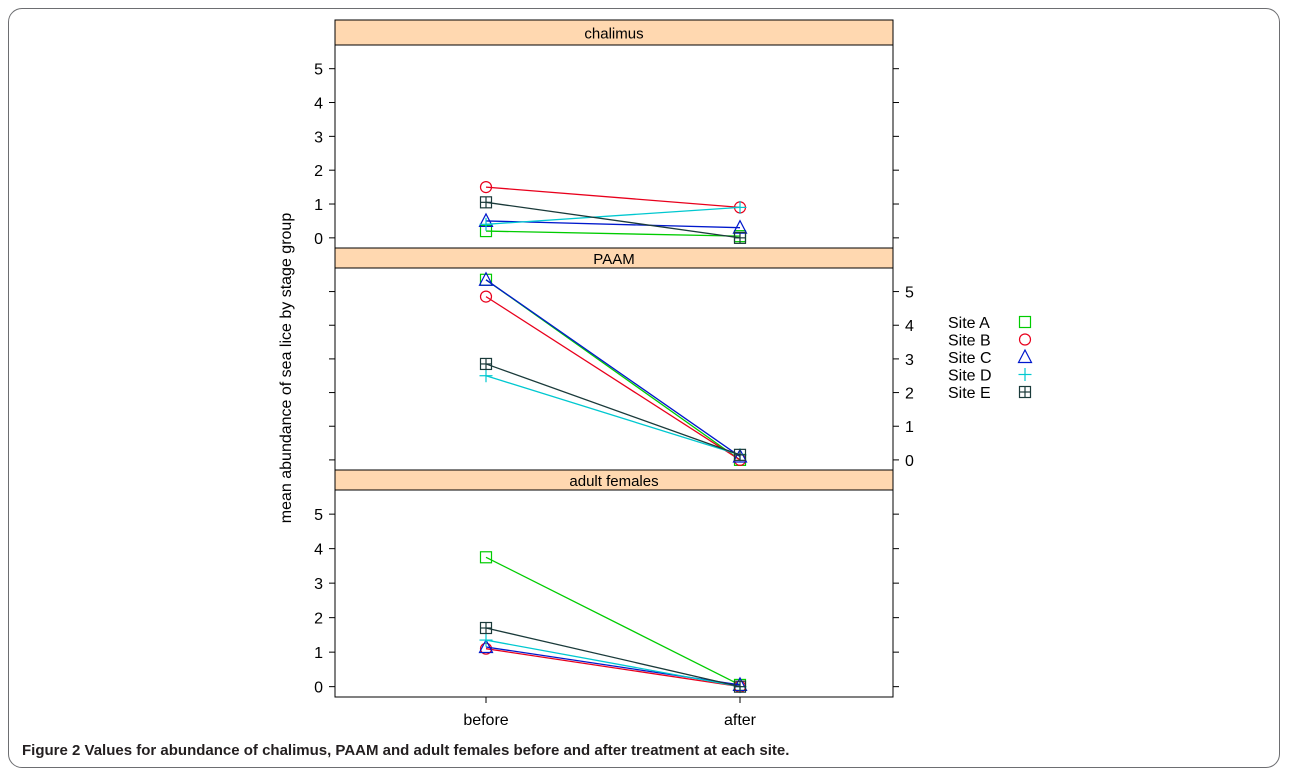  I want to click on panel-title: adult females, so click(613, 481).